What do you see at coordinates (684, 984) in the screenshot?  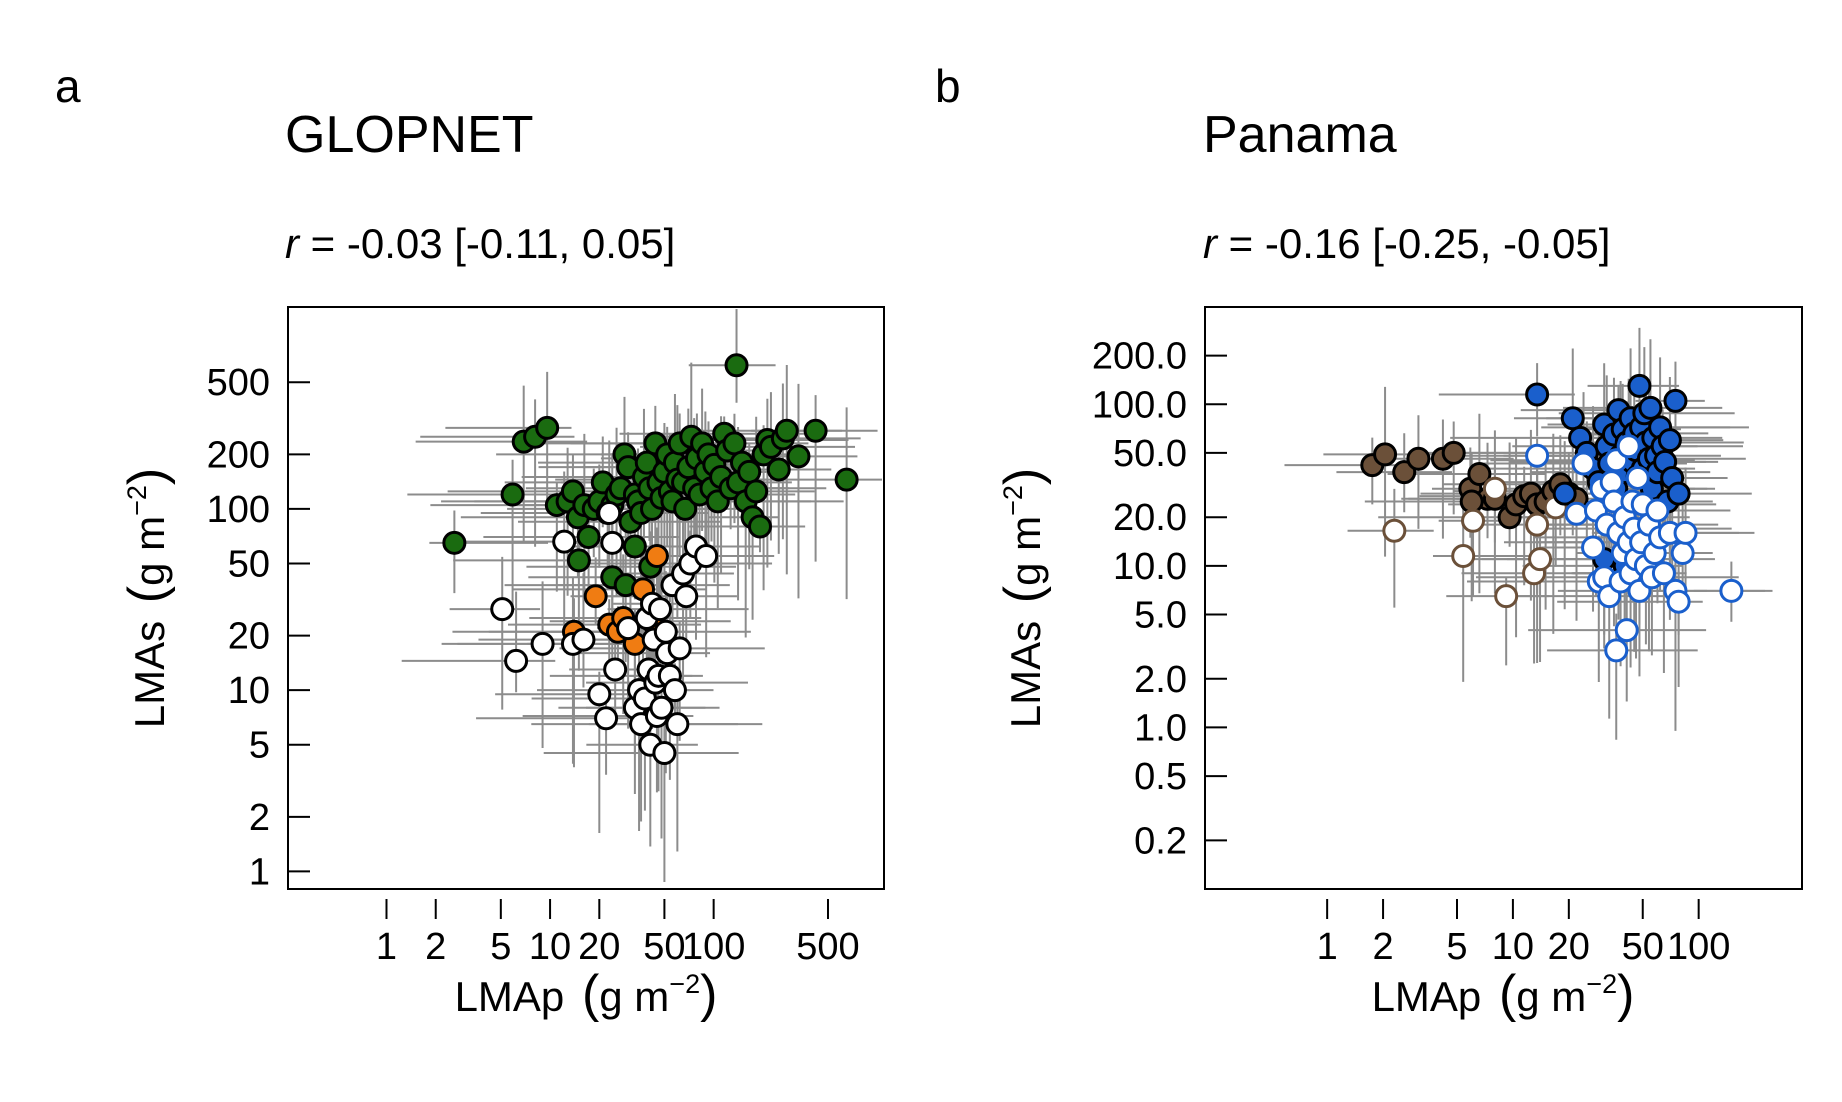 I see `x-axis-label-exp-a: −2` at bounding box center [684, 984].